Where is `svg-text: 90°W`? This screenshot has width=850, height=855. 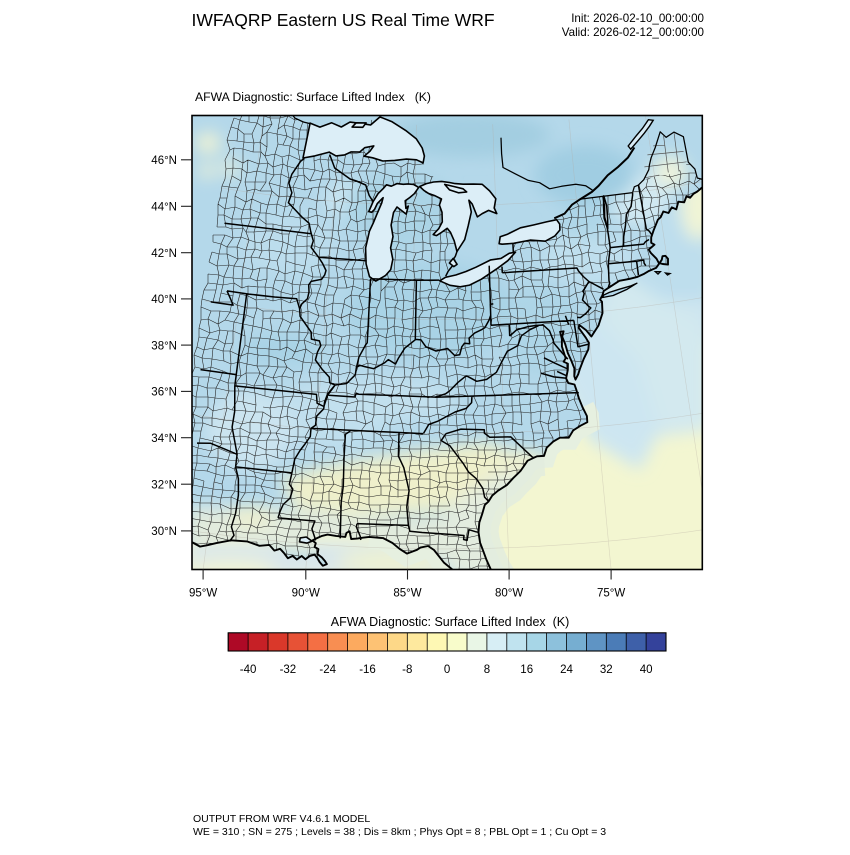 svg-text: 90°W is located at coordinates (306, 594).